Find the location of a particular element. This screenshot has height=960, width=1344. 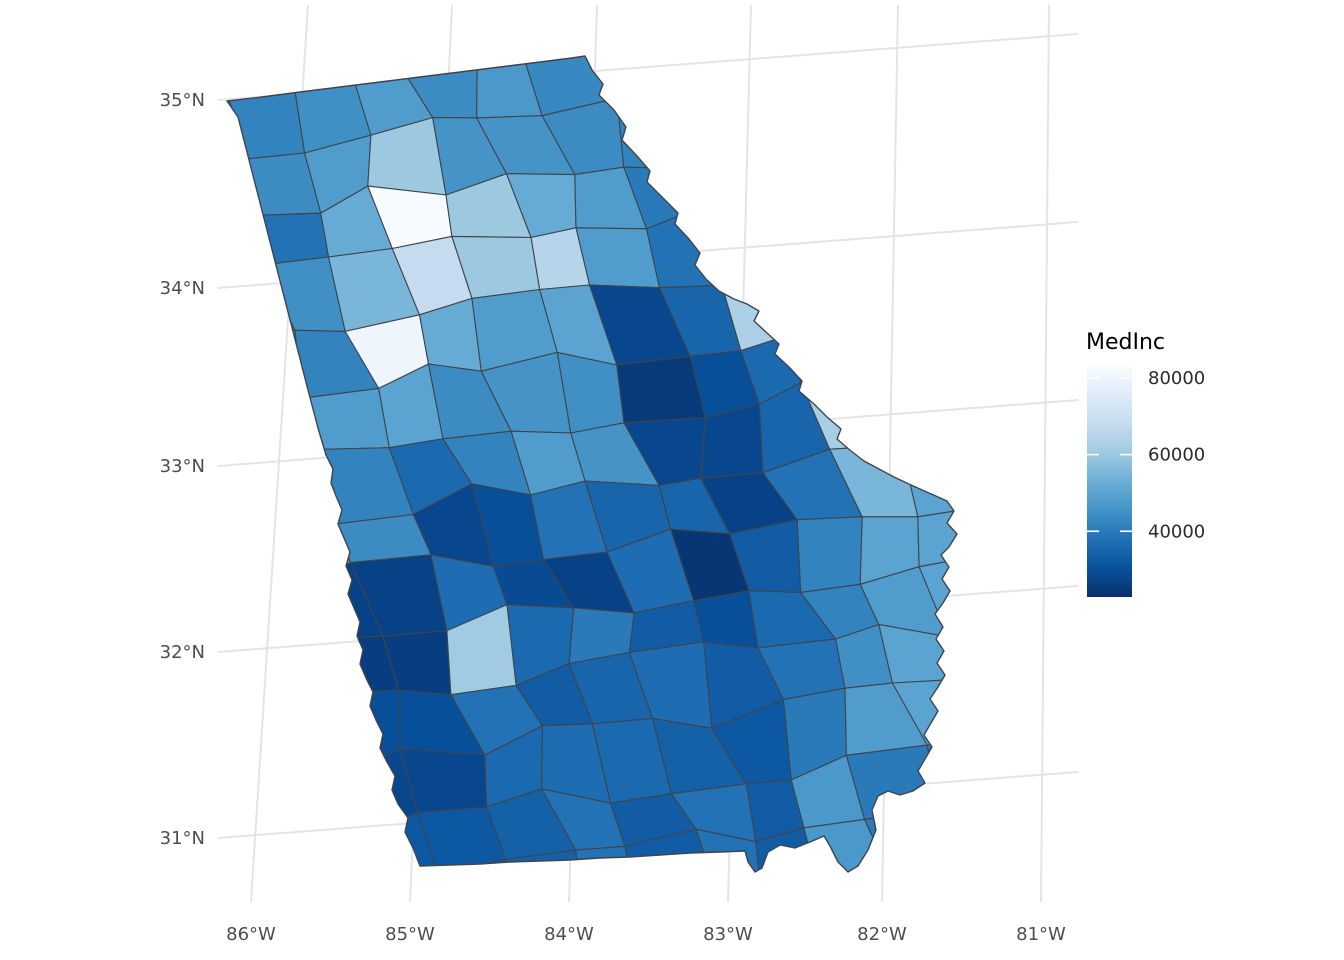

y-axis-tick-label: 33°N is located at coordinates (182, 466).